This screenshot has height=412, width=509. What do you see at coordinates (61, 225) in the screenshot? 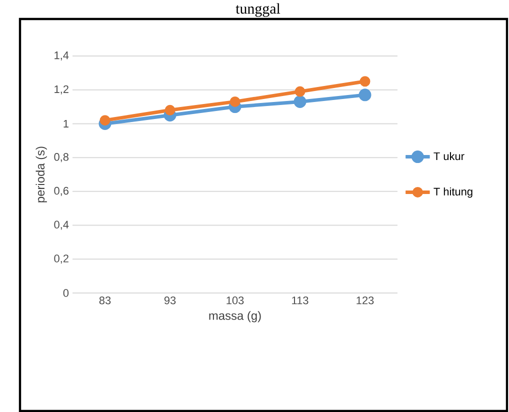
I see `y-tick-label: 0,4` at bounding box center [61, 225].